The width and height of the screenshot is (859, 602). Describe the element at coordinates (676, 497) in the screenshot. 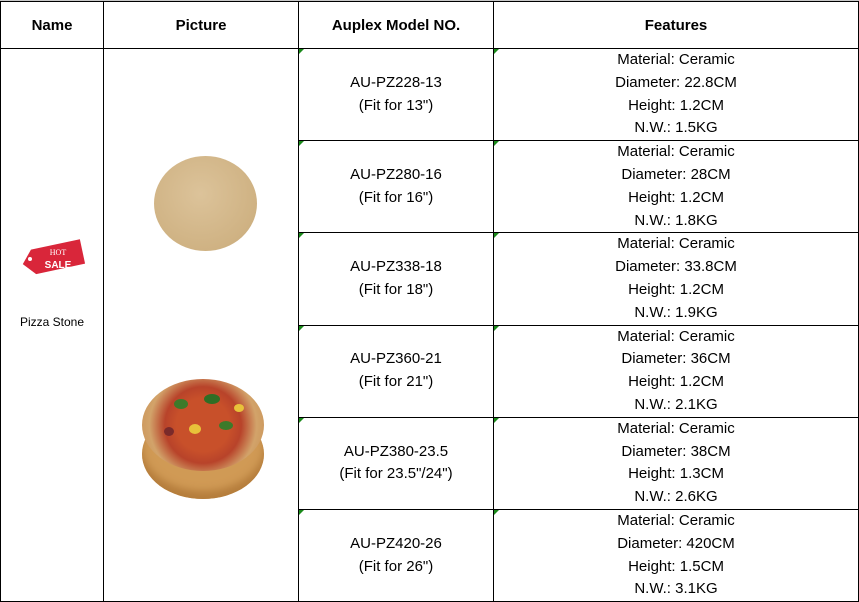

I see `feature-weight: N.W.: 2.6KG` at that location.